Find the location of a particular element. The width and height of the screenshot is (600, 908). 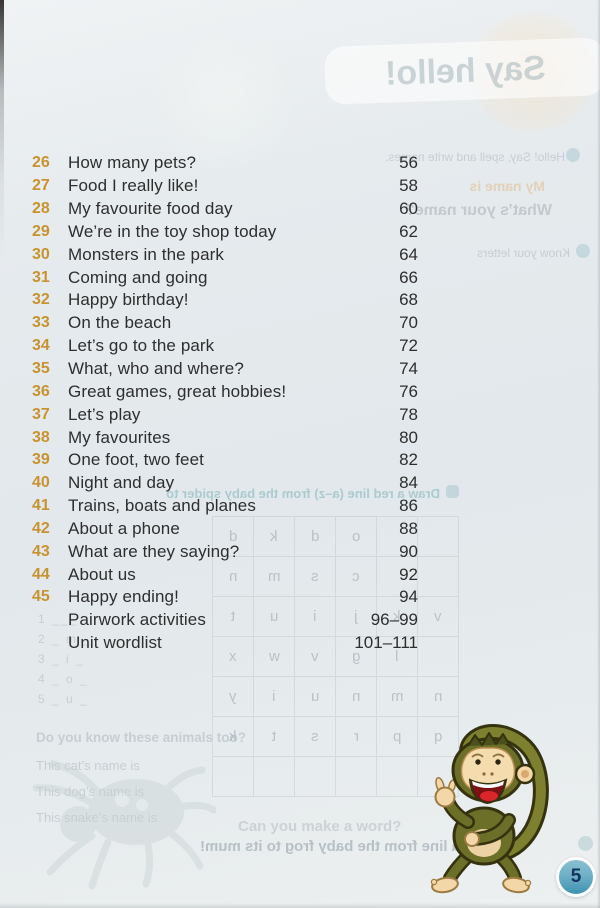

toc-entry-page: 62 is located at coordinates (408, 231).